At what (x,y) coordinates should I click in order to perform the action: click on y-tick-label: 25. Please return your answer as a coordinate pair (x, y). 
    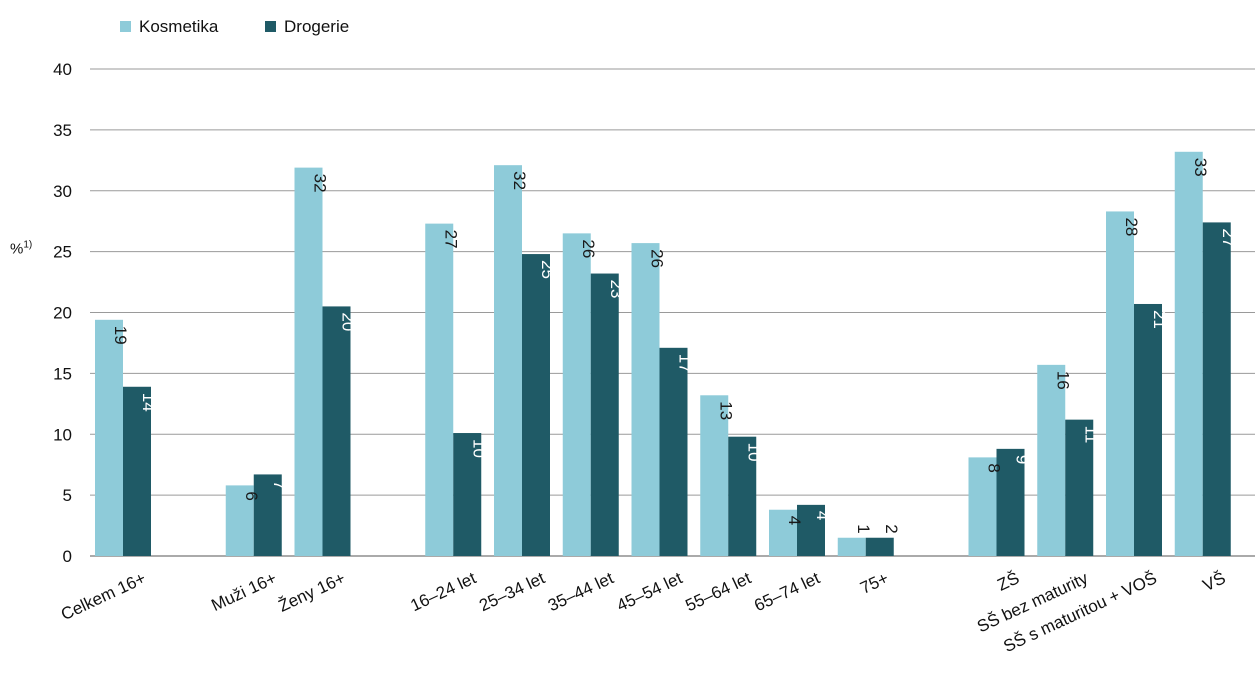
    Looking at the image, I should click on (62, 252).